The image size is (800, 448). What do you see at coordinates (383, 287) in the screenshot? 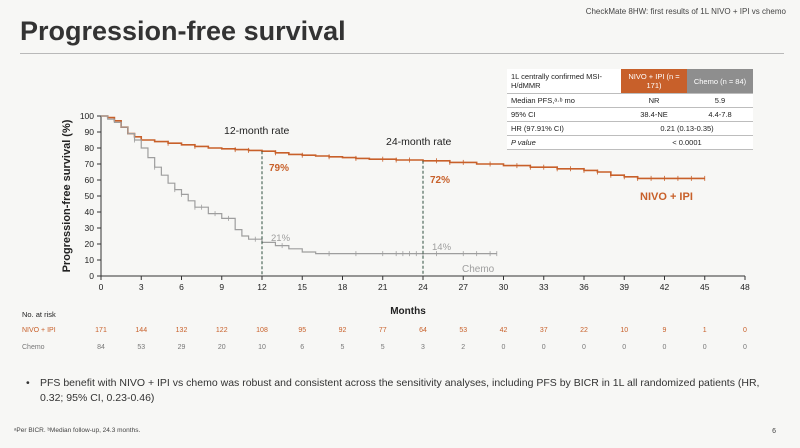
I see `x-tick-label: 21` at bounding box center [383, 287].